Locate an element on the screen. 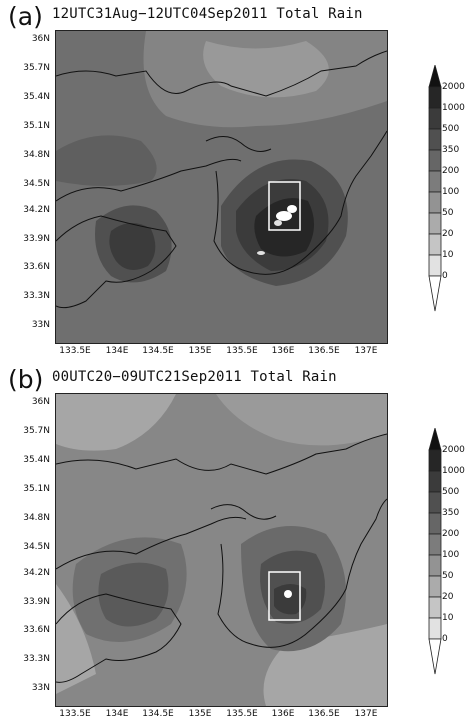  lon-tick: 133.5E is located at coordinates (75, 351).